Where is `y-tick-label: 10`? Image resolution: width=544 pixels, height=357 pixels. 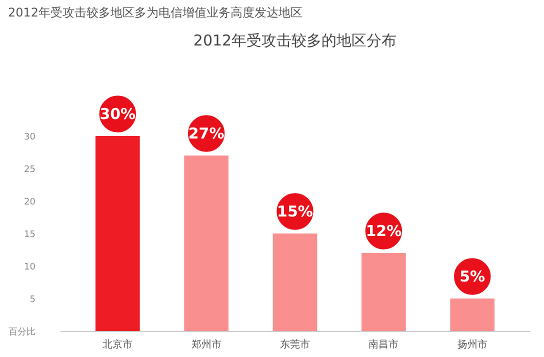 y-tick-label: 10 is located at coordinates (30, 267).